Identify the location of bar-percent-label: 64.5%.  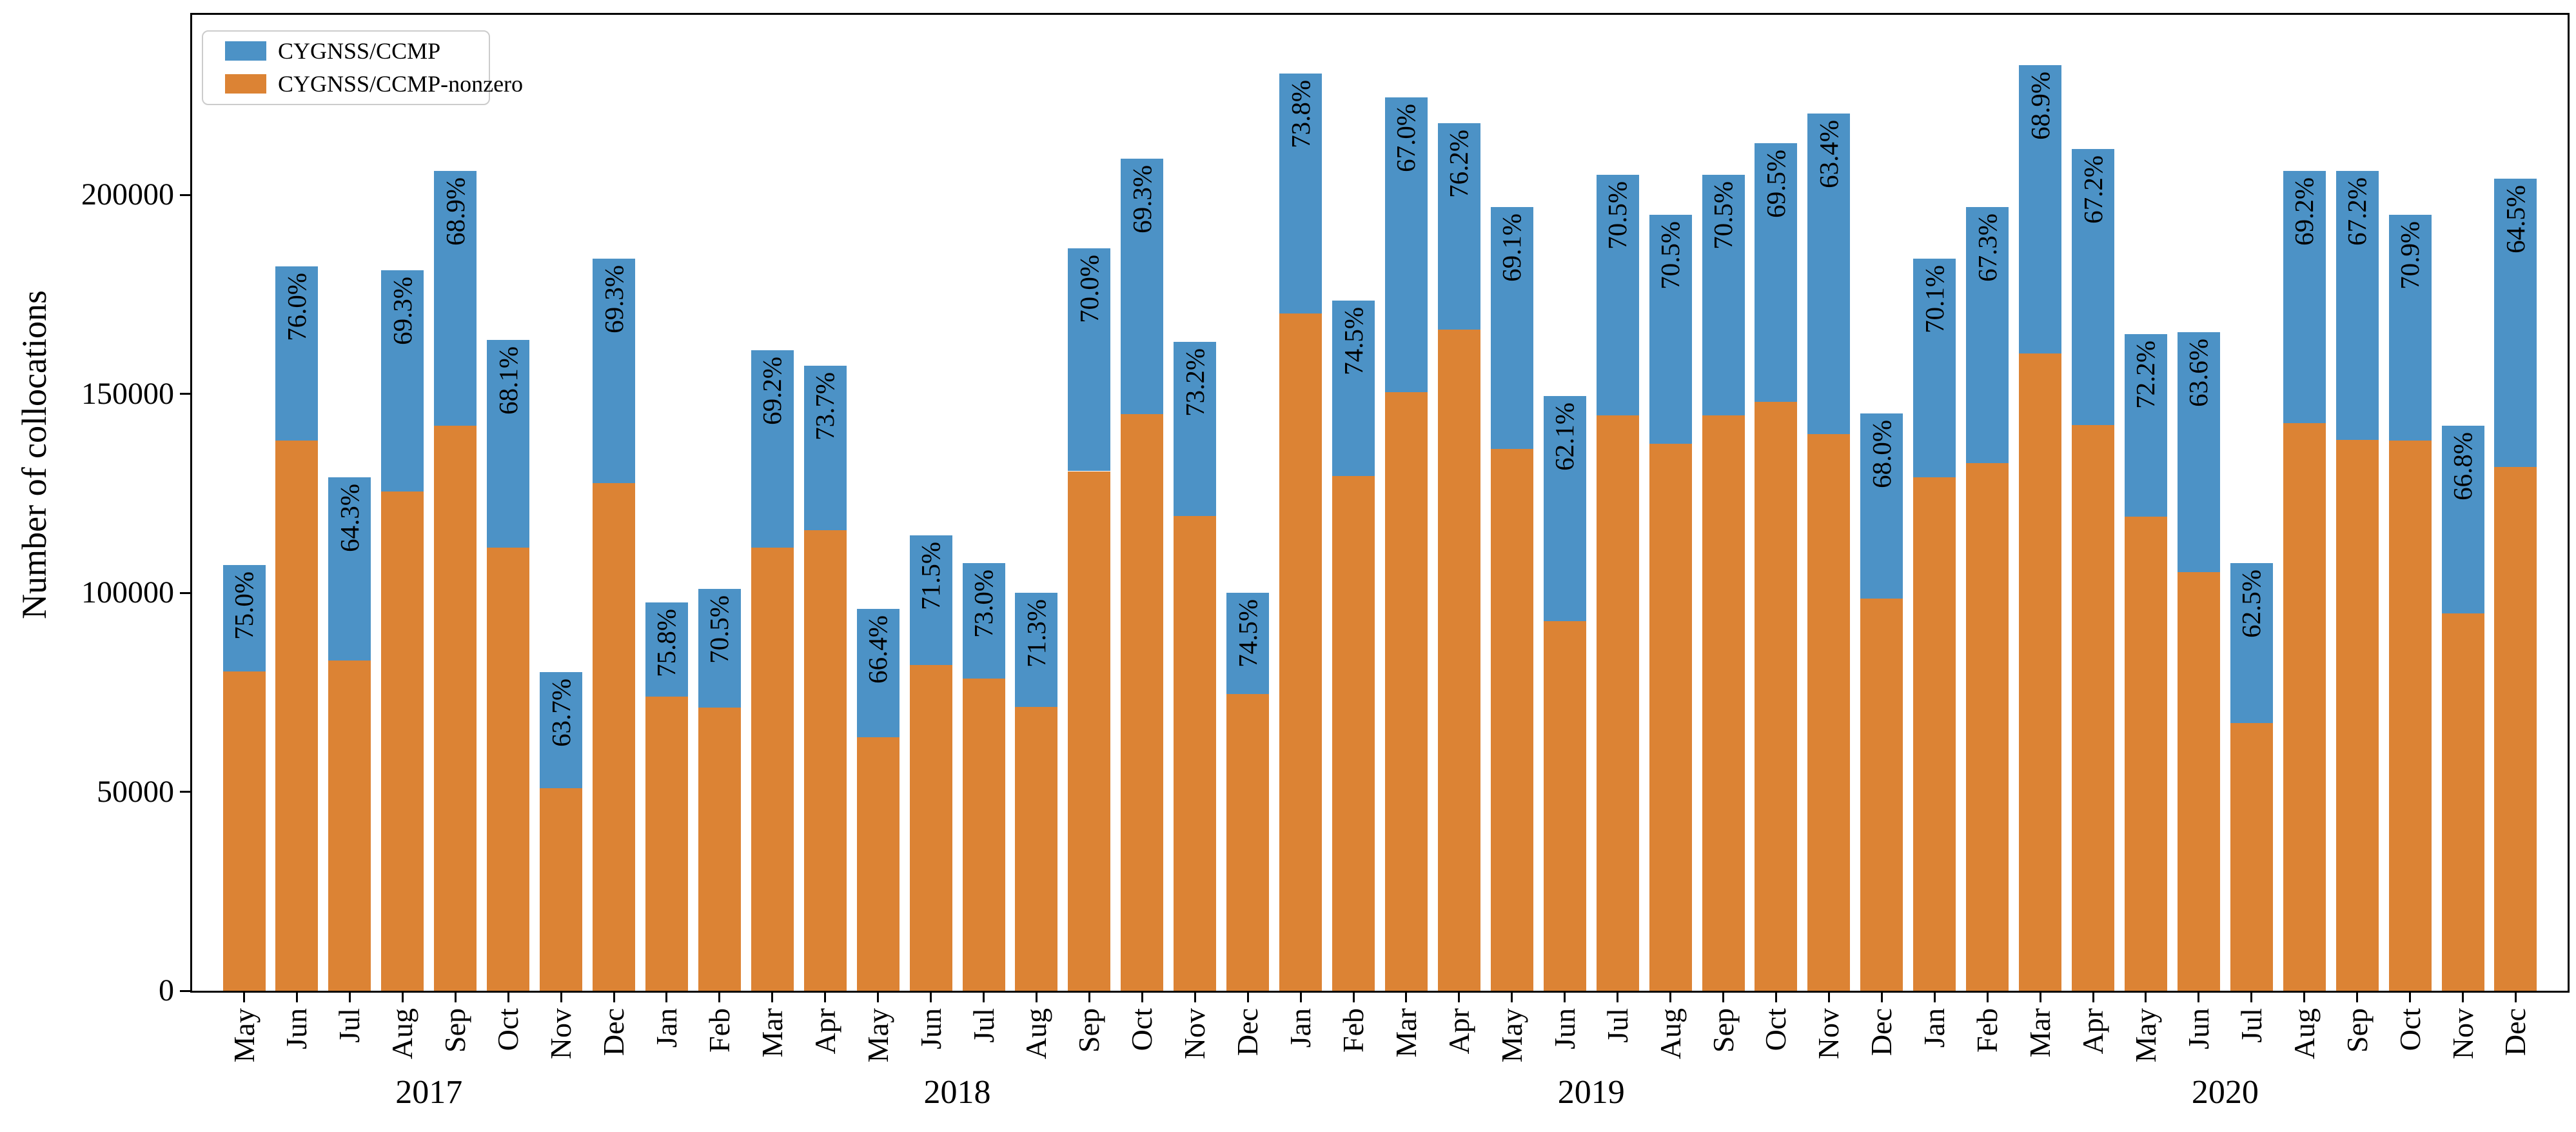
(2536, 219).